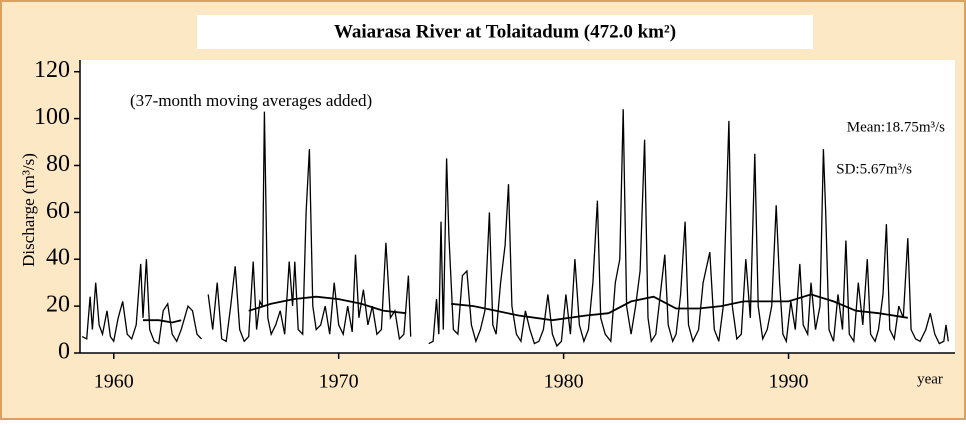 This screenshot has height=425, width=966. I want to click on chart-title: Waiarasa River at Tolaitadum (472.0 km²), so click(505, 31).